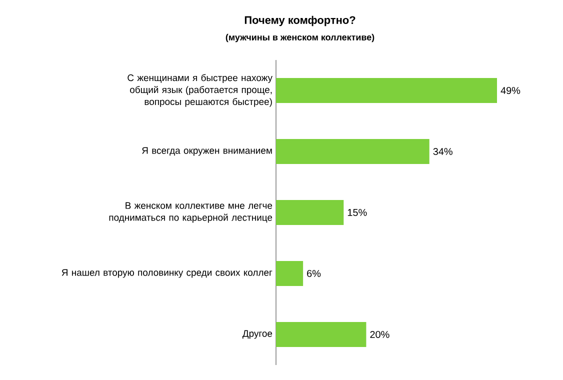 The image size is (563, 380). I want to click on data-label: 6%, so click(314, 274).